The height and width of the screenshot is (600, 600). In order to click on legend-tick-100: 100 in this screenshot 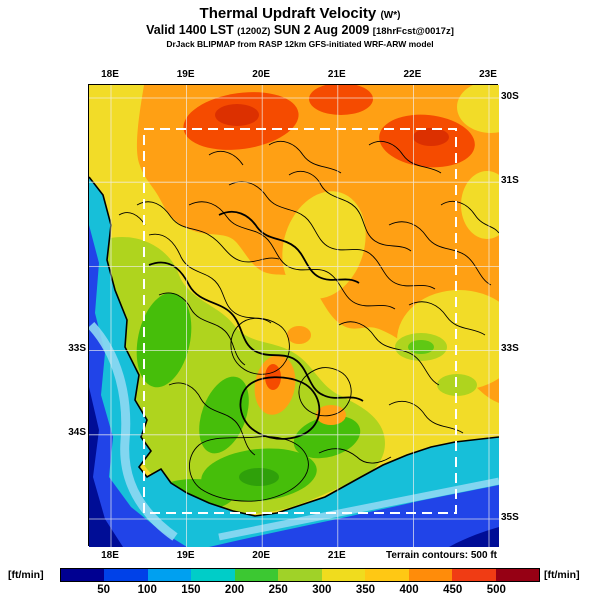, I will do `click(147, 590)`.